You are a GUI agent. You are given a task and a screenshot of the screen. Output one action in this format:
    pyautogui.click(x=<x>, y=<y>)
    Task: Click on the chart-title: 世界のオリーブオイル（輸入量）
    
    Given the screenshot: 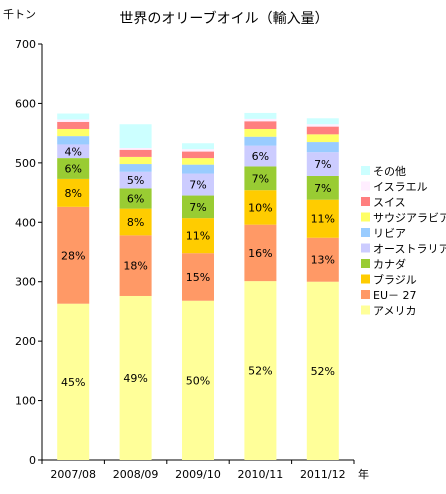 What is the action you would take?
    pyautogui.click(x=223, y=18)
    